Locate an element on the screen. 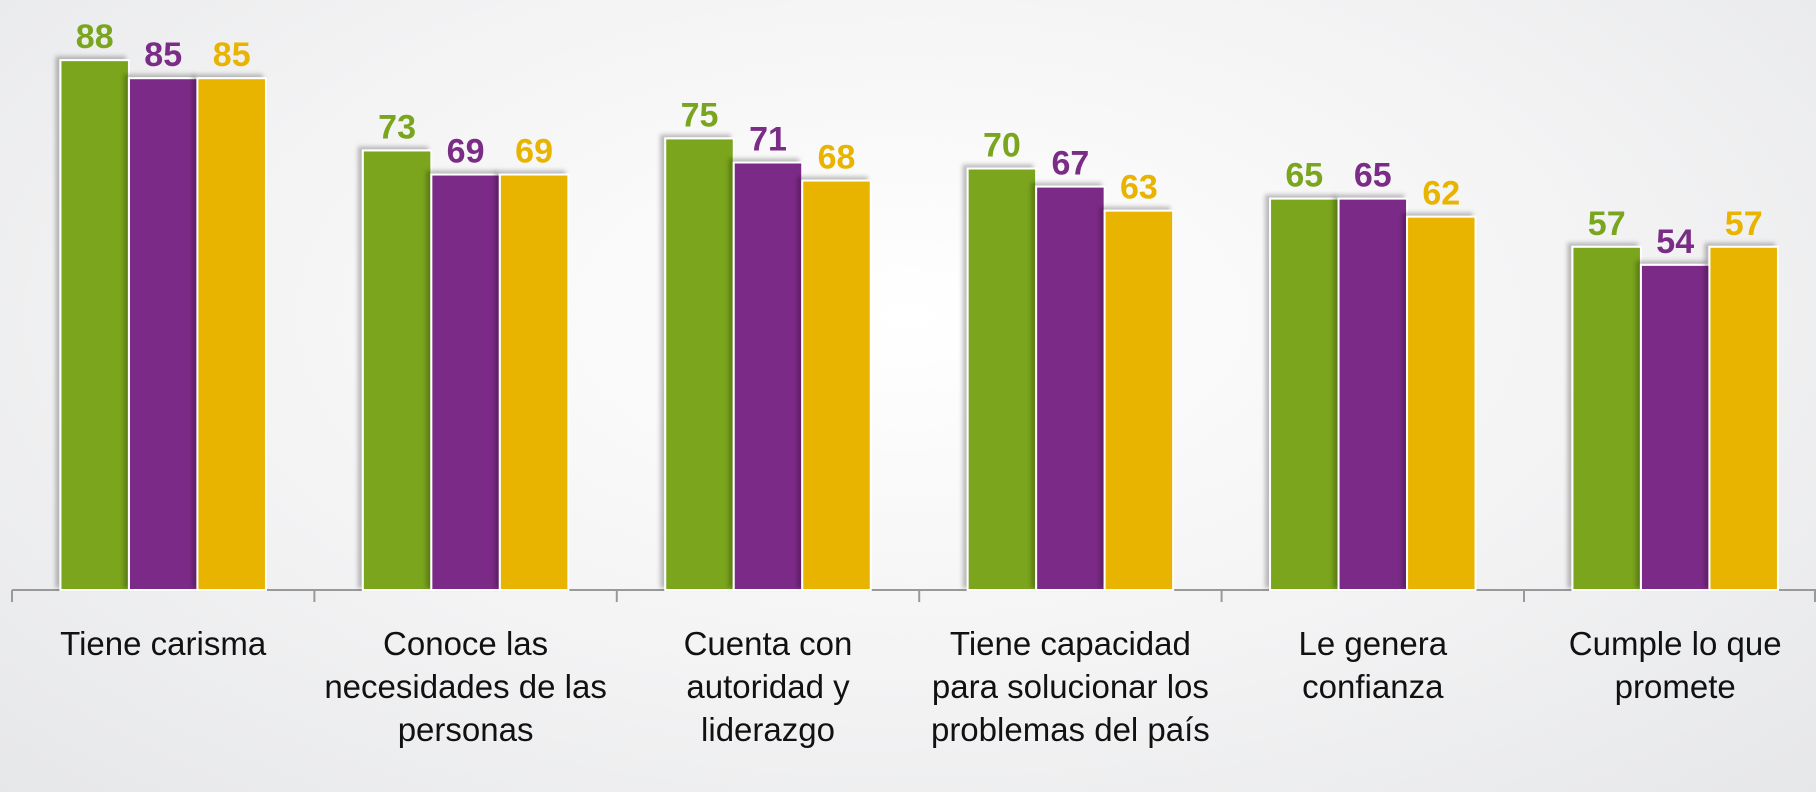 The width and height of the screenshot is (1816, 792). x-tick-label: Le genera confianza is located at coordinates (1373, 665).